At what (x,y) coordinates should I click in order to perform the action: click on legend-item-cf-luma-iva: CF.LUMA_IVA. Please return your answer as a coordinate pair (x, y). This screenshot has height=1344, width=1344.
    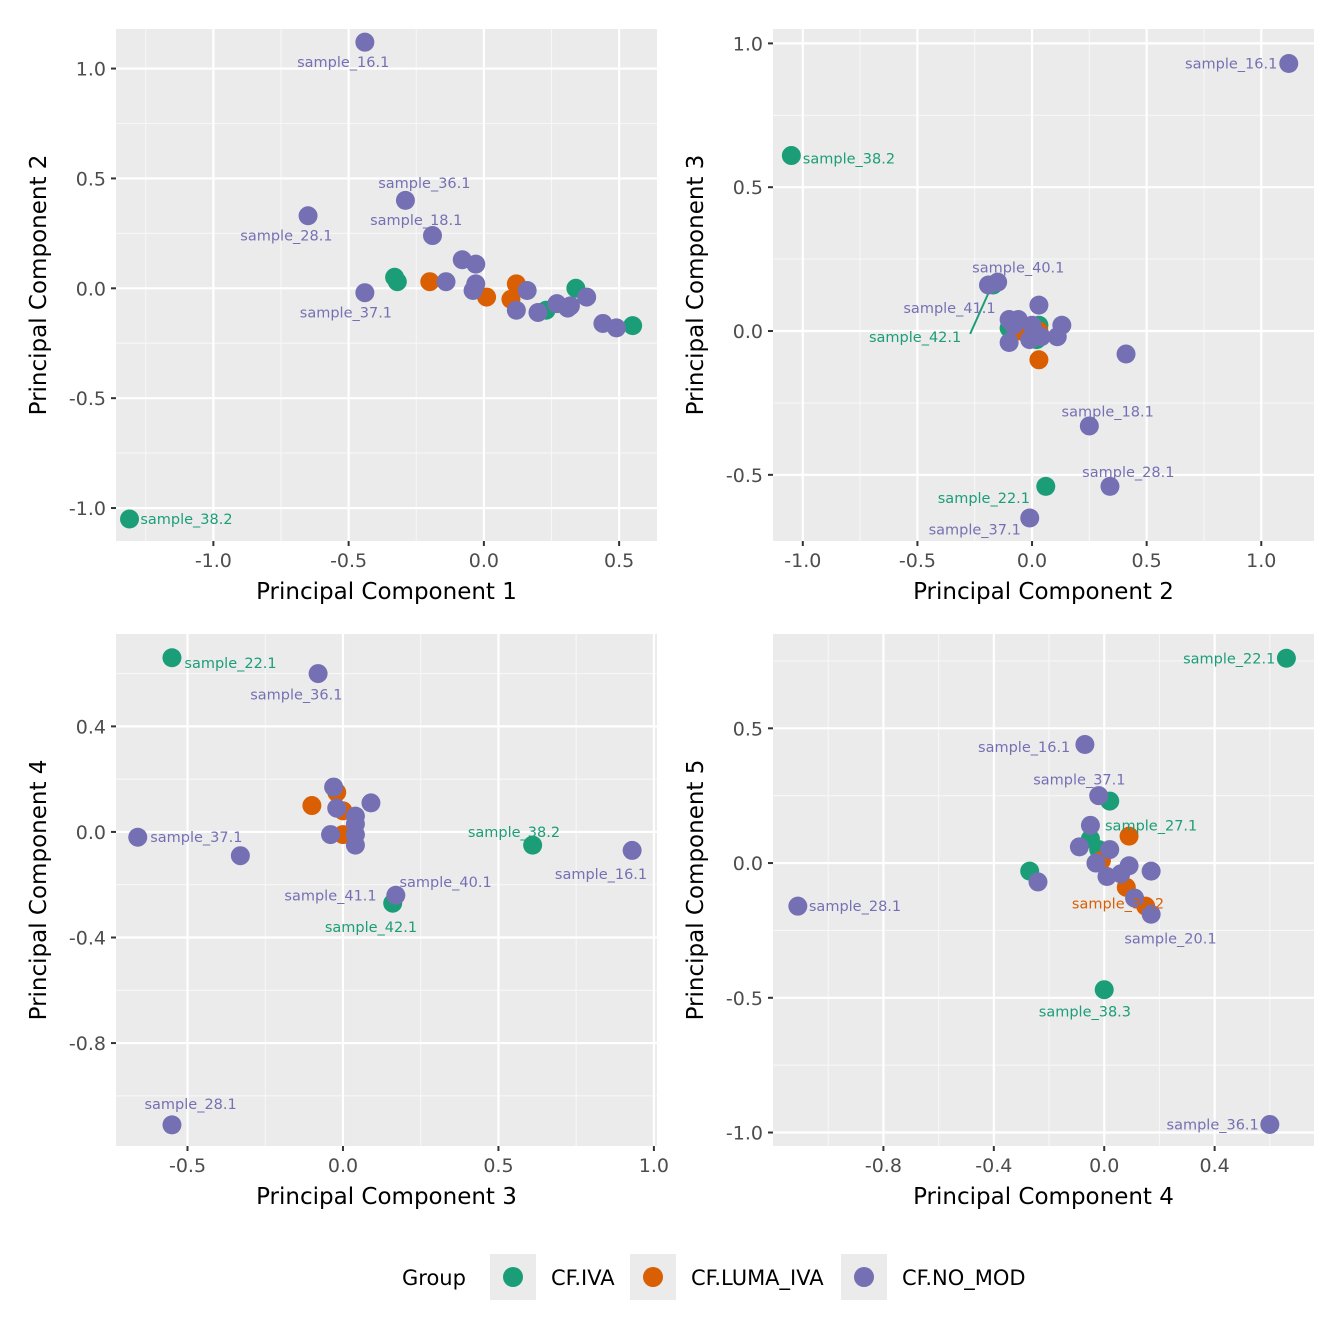
    Looking at the image, I should click on (727, 1277).